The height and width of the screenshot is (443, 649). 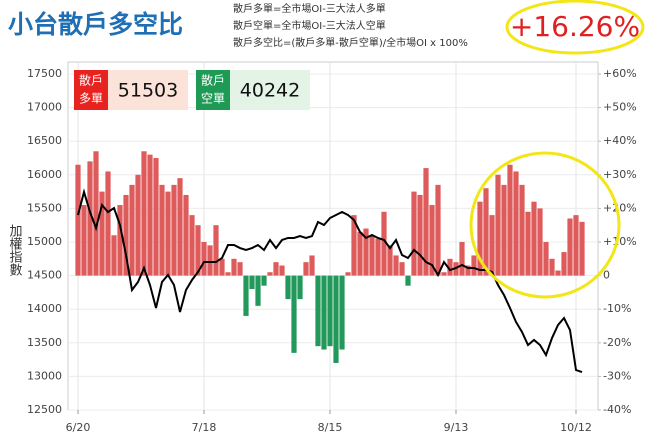 I want to click on y-tick-label: 17000, so click(x=44, y=107).